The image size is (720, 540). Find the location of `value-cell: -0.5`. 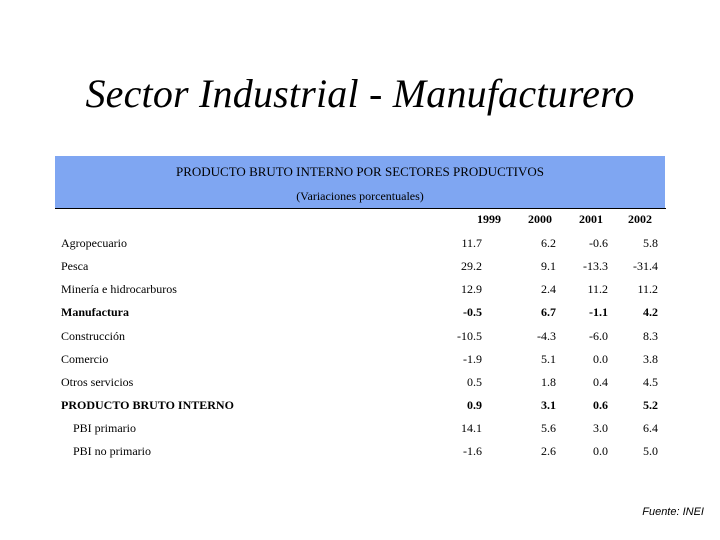

value-cell: -0.5 is located at coordinates (472, 312).